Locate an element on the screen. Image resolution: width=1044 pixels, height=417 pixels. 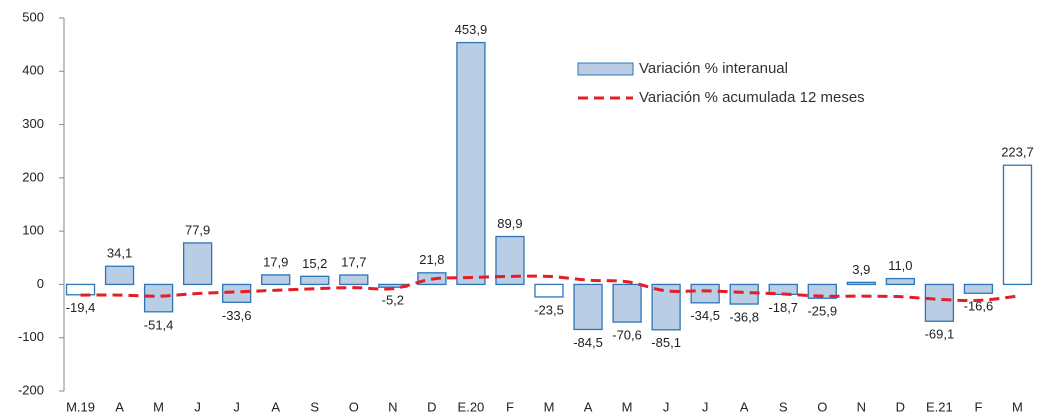
value-label: 3,9 is located at coordinates (861, 269).